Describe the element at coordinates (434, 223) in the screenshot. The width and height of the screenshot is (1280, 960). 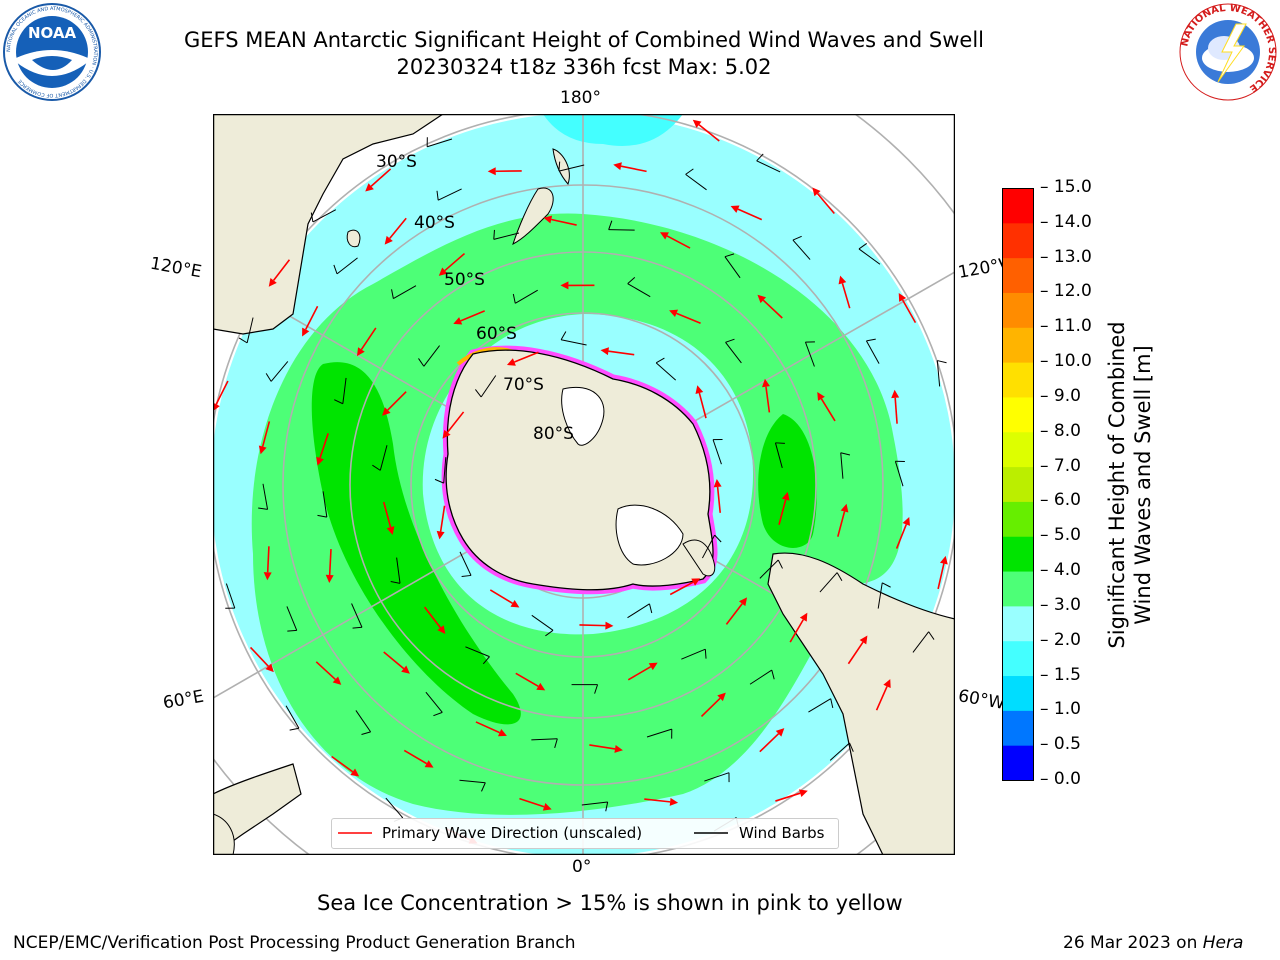
I see `lat-label-40s: 40°S` at that location.